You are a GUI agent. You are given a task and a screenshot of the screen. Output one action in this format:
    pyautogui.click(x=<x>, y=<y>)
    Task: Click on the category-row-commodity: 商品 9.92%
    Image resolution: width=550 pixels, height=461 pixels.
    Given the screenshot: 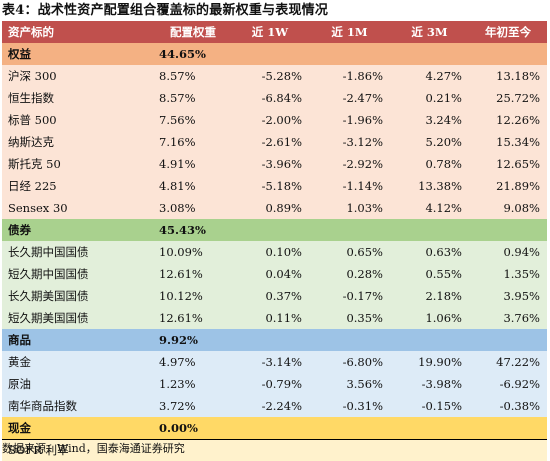 What is the action you would take?
    pyautogui.click(x=274, y=340)
    